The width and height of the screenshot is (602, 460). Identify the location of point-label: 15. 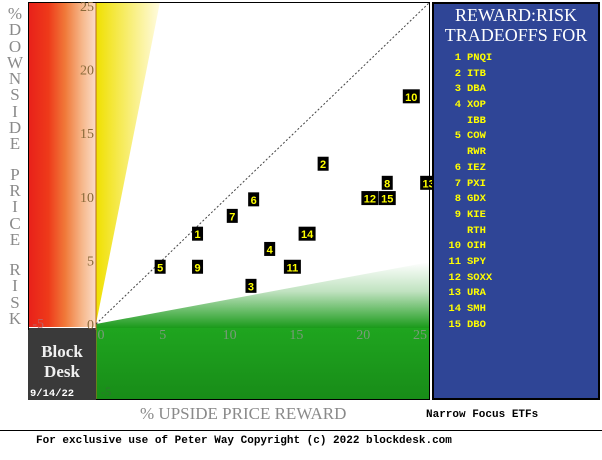
(387, 200).